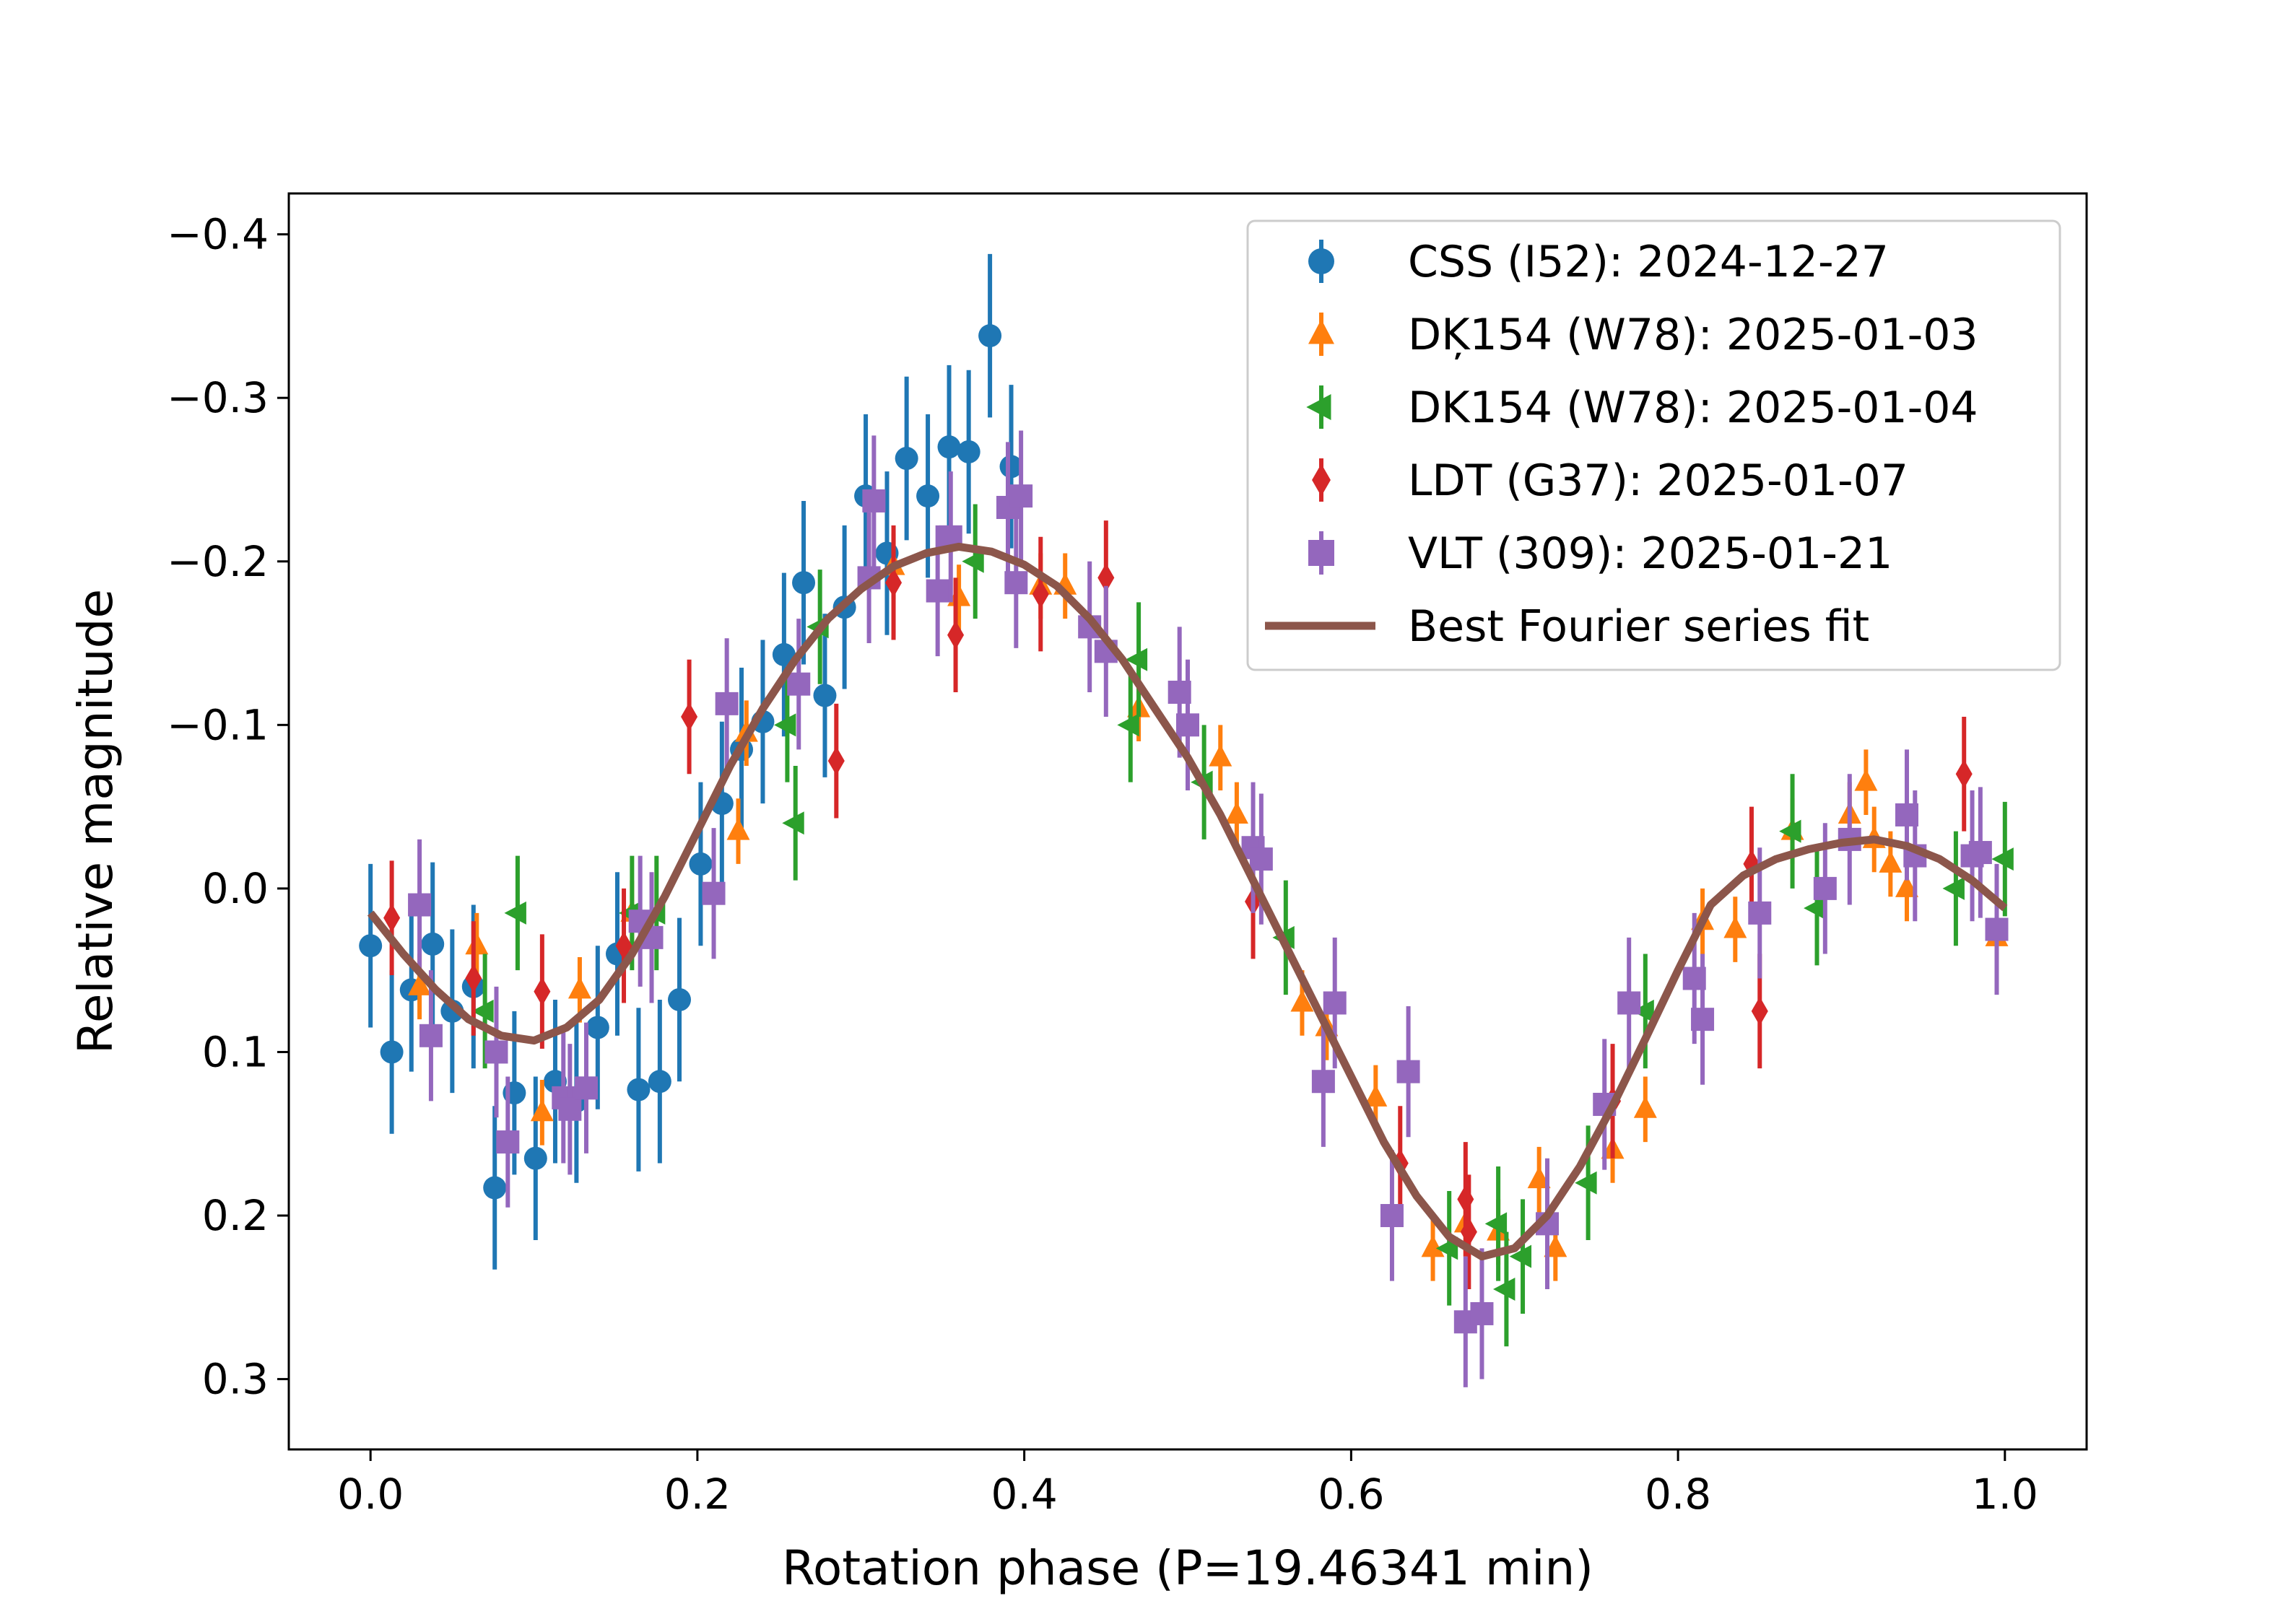 This screenshot has height=1614, width=2296. What do you see at coordinates (371, 1495) in the screenshot?
I see `x-tick-label: 0.0` at bounding box center [371, 1495].